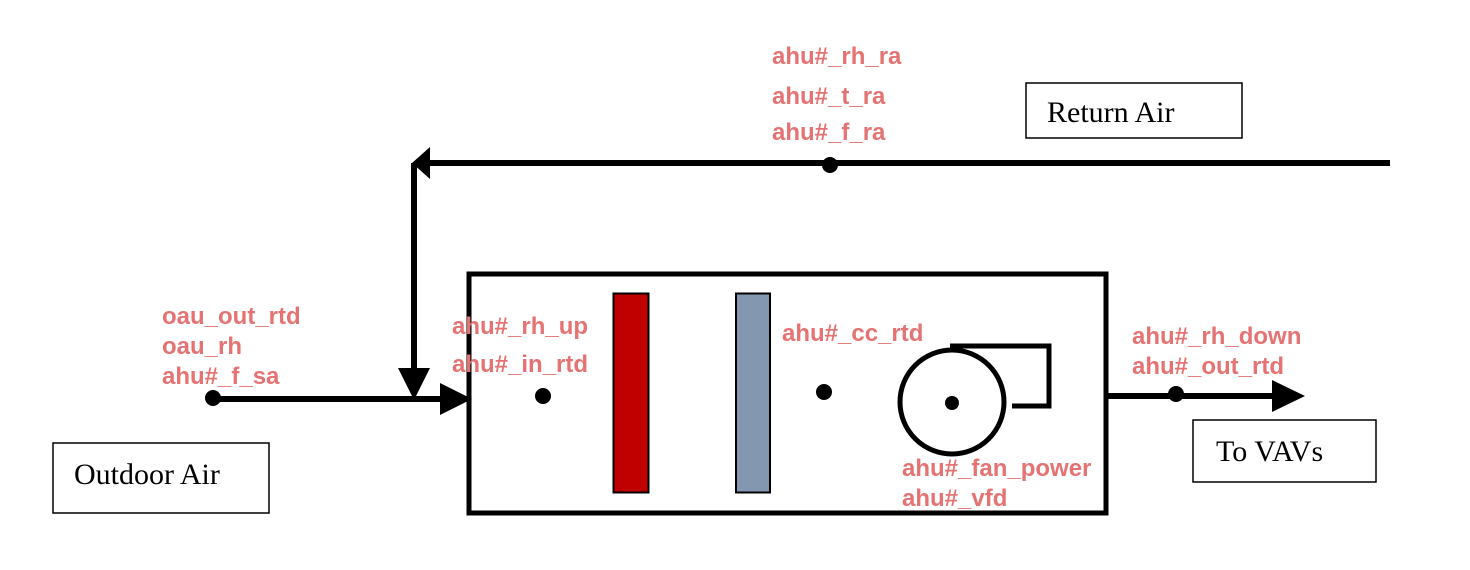 The height and width of the screenshot is (570, 1470). Describe the element at coordinates (996, 468) in the screenshot. I see `sensor-label-fan-power: ahu#_fan_power` at that location.